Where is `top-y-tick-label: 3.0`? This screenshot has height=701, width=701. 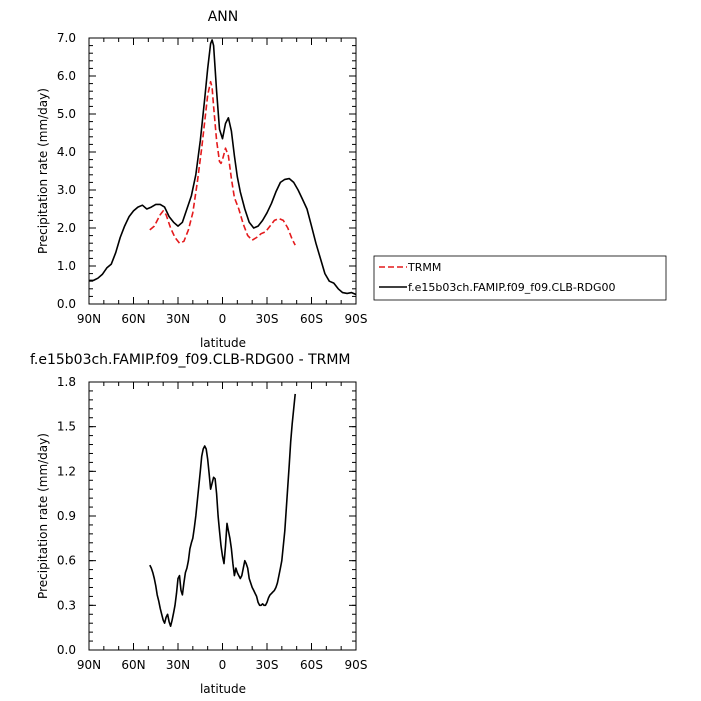
top-y-tick-label: 3.0 is located at coordinates (66, 190).